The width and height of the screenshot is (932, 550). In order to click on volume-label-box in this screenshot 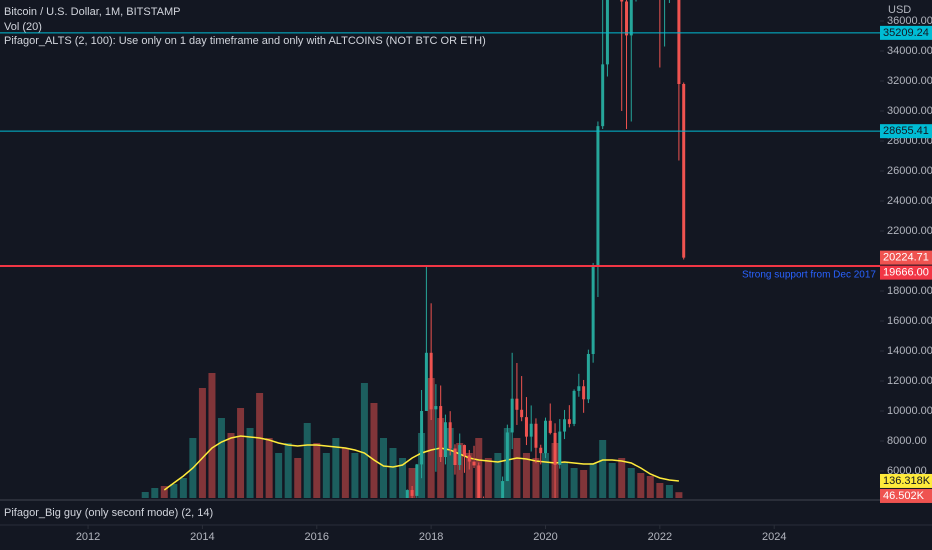, I will do `click(906, 495)`.